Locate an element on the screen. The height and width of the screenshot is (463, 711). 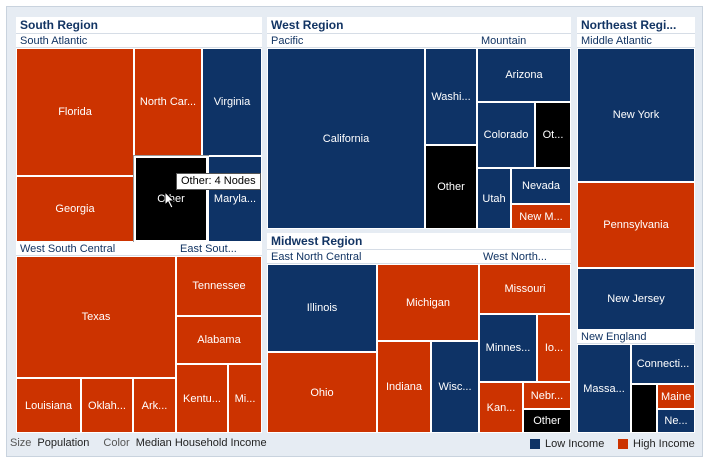
node-pacific-other-label: Other is located at coordinates (451, 187).